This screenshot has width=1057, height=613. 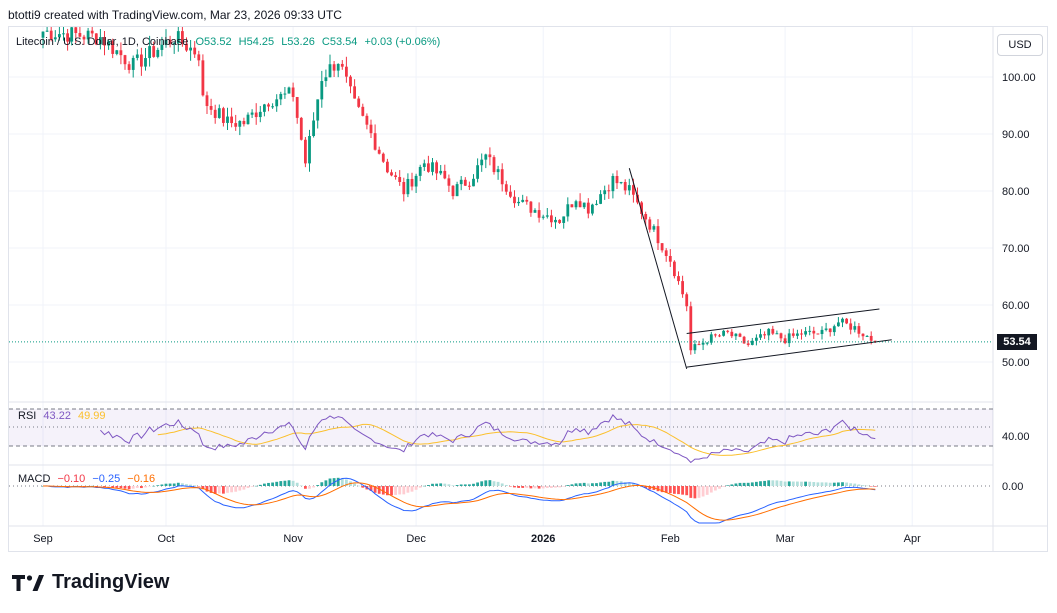 I want to click on rsi-ma-line, so click(x=516, y=439).